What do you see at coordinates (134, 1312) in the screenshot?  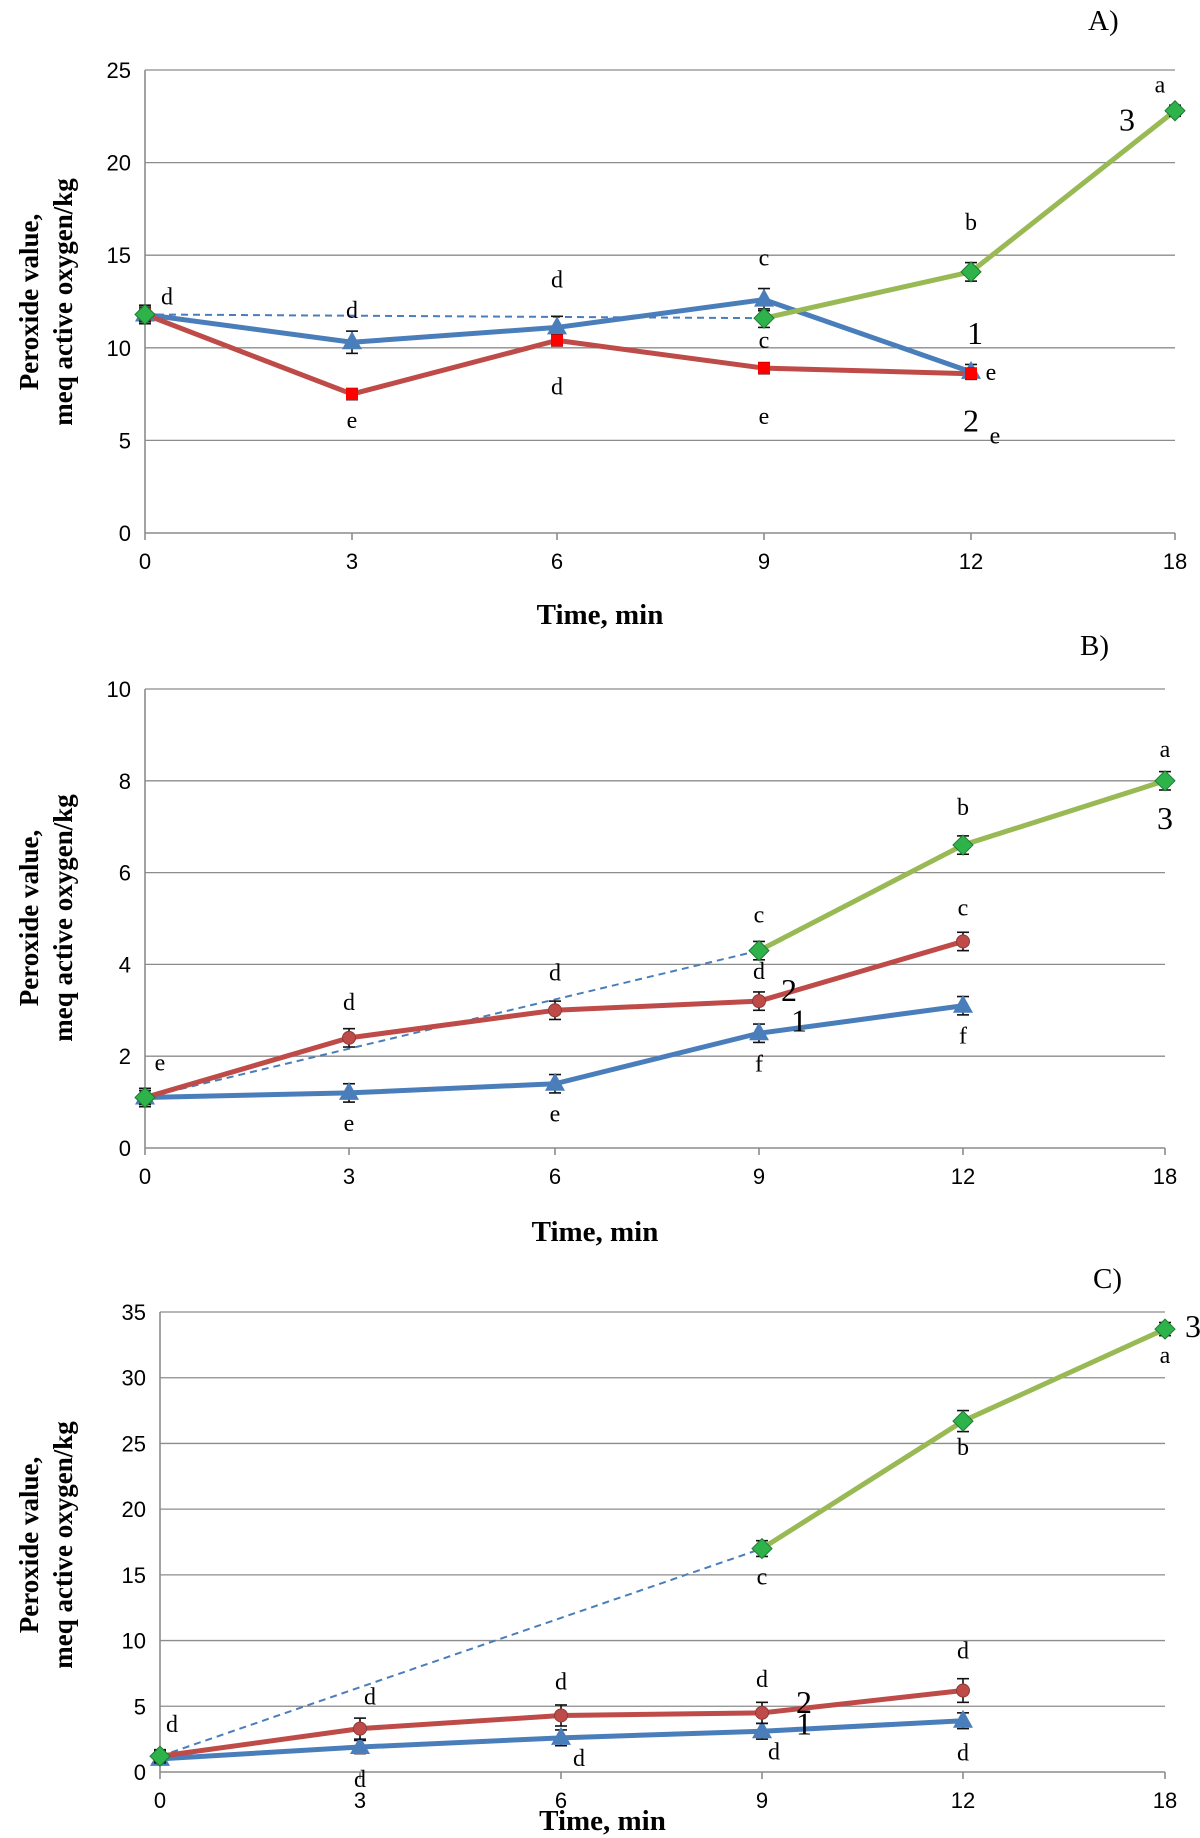 I see `y-tick-label: 35` at bounding box center [134, 1312].